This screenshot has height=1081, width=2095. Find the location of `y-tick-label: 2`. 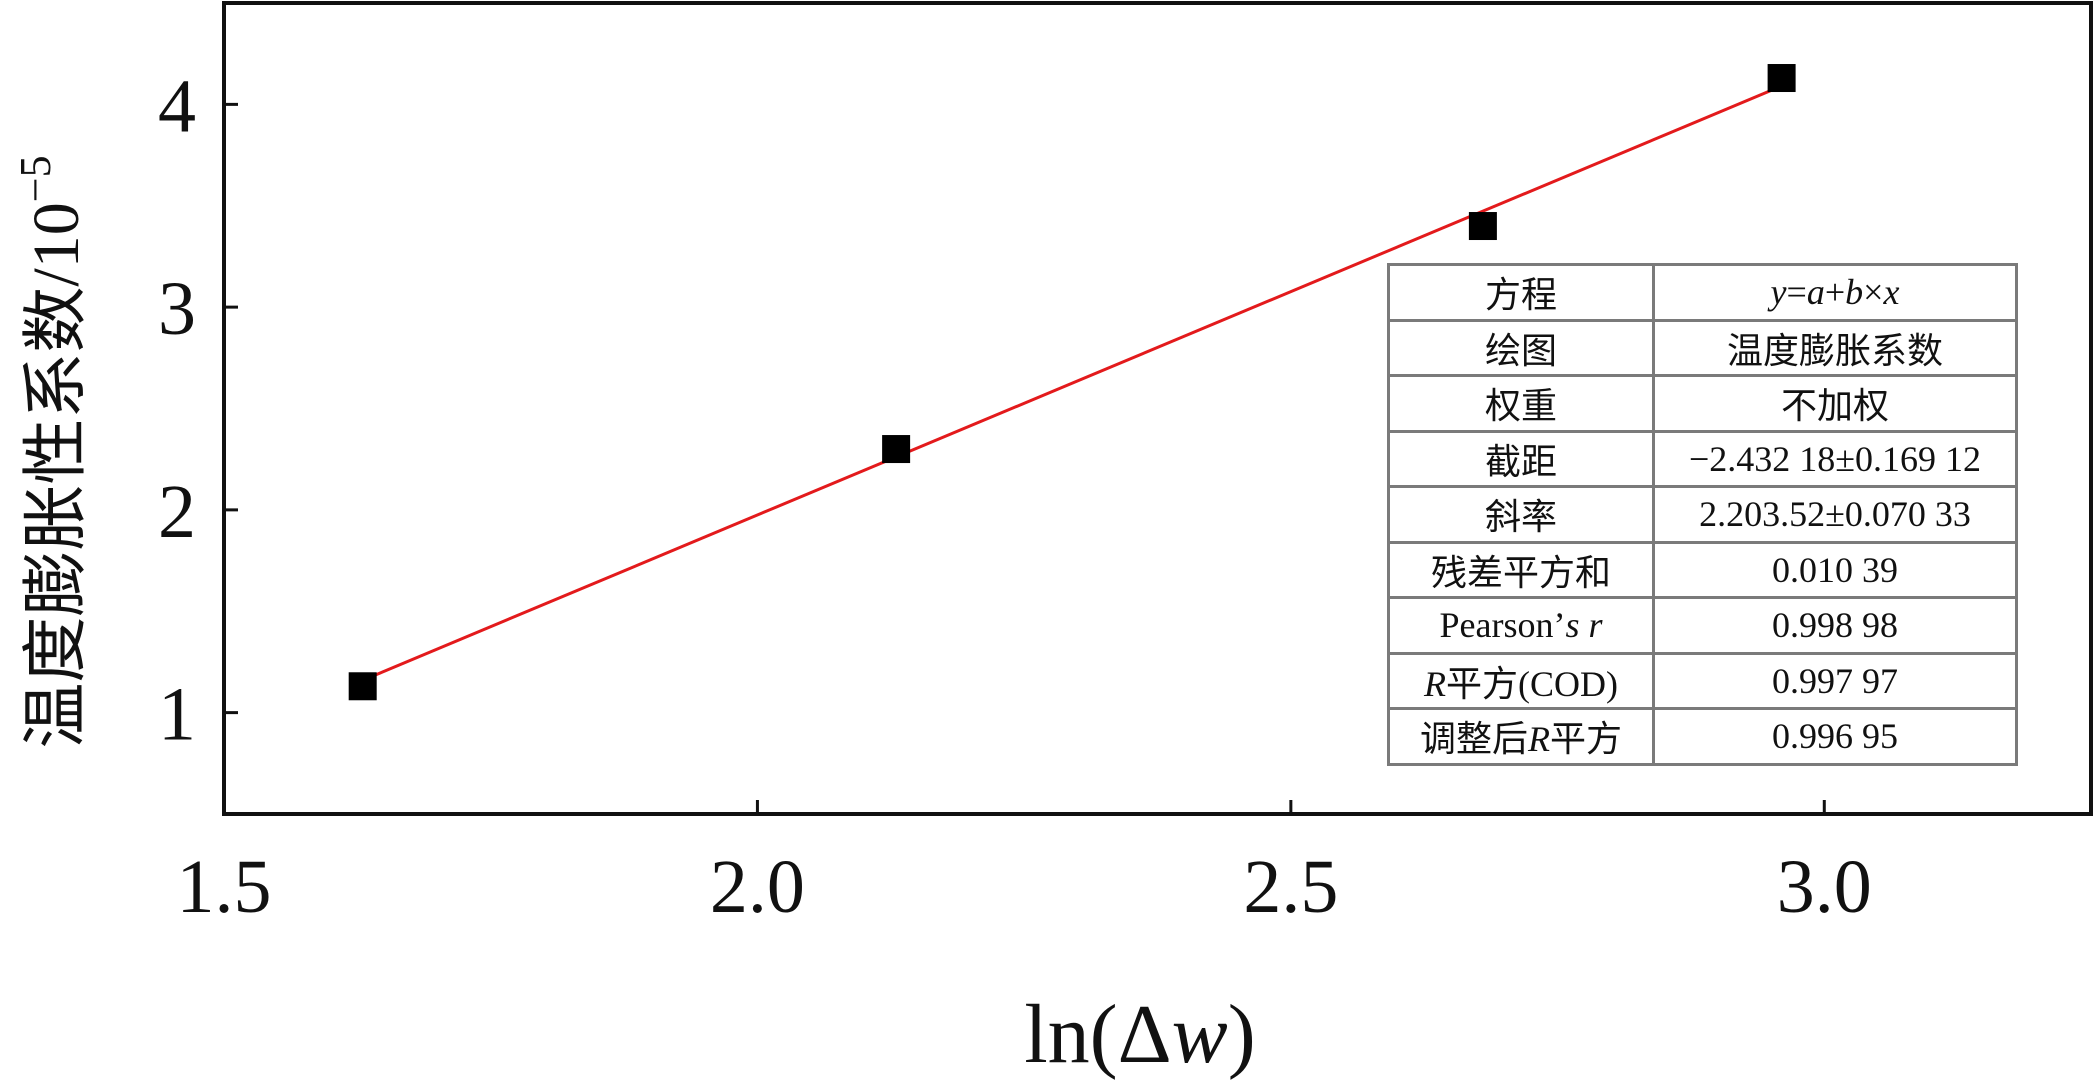

y-tick-label: 2 is located at coordinates (177, 512).